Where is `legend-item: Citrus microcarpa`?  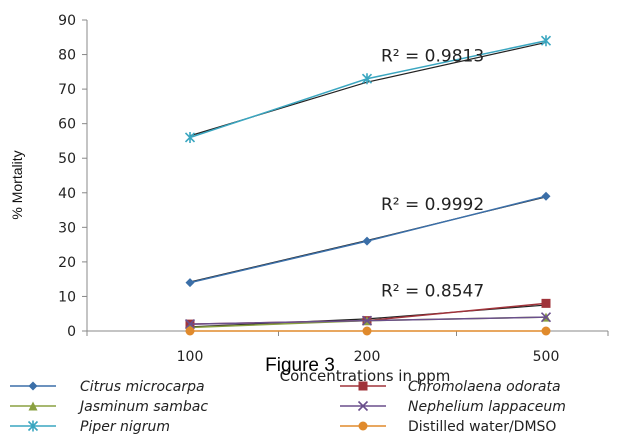 legend-item: Citrus microcarpa is located at coordinates (107, 387).